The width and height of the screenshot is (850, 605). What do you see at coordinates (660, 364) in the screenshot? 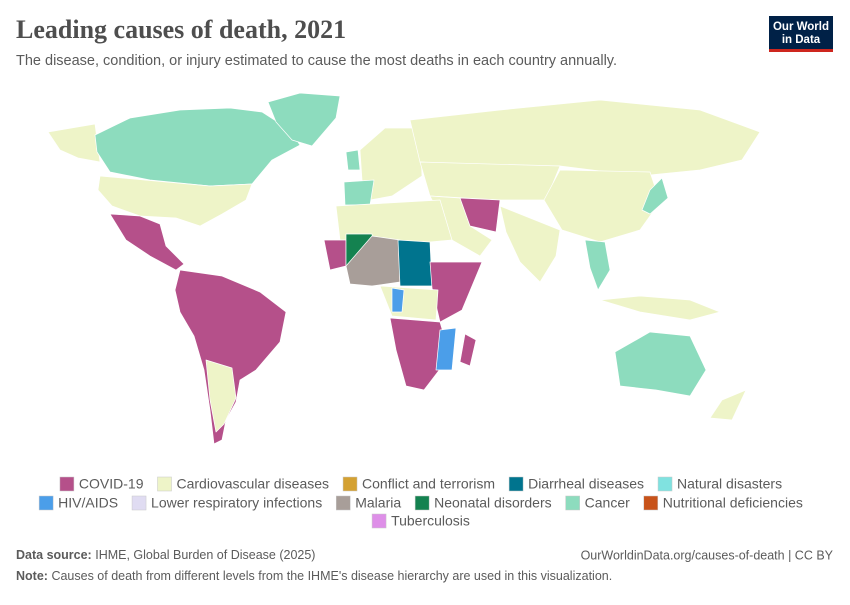
I see `australia` at bounding box center [660, 364].